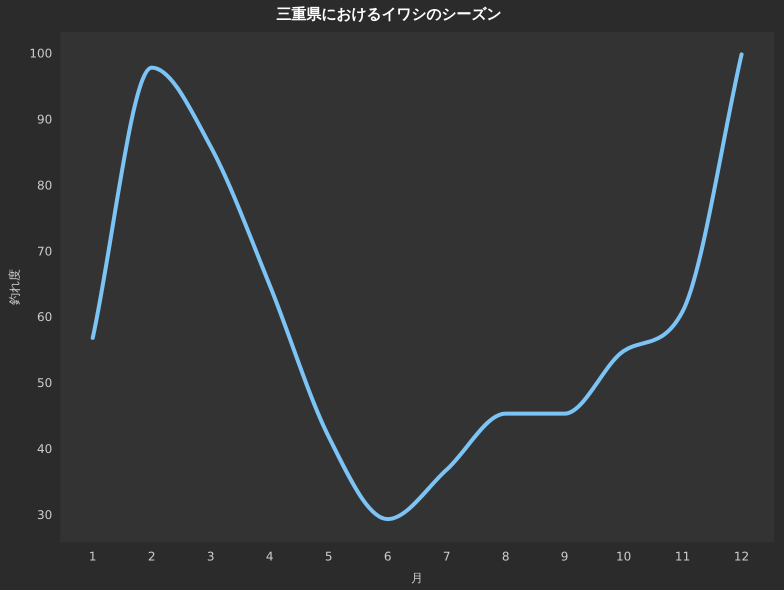  Describe the element at coordinates (44, 449) in the screenshot. I see `y-tick-label: 40` at that location.